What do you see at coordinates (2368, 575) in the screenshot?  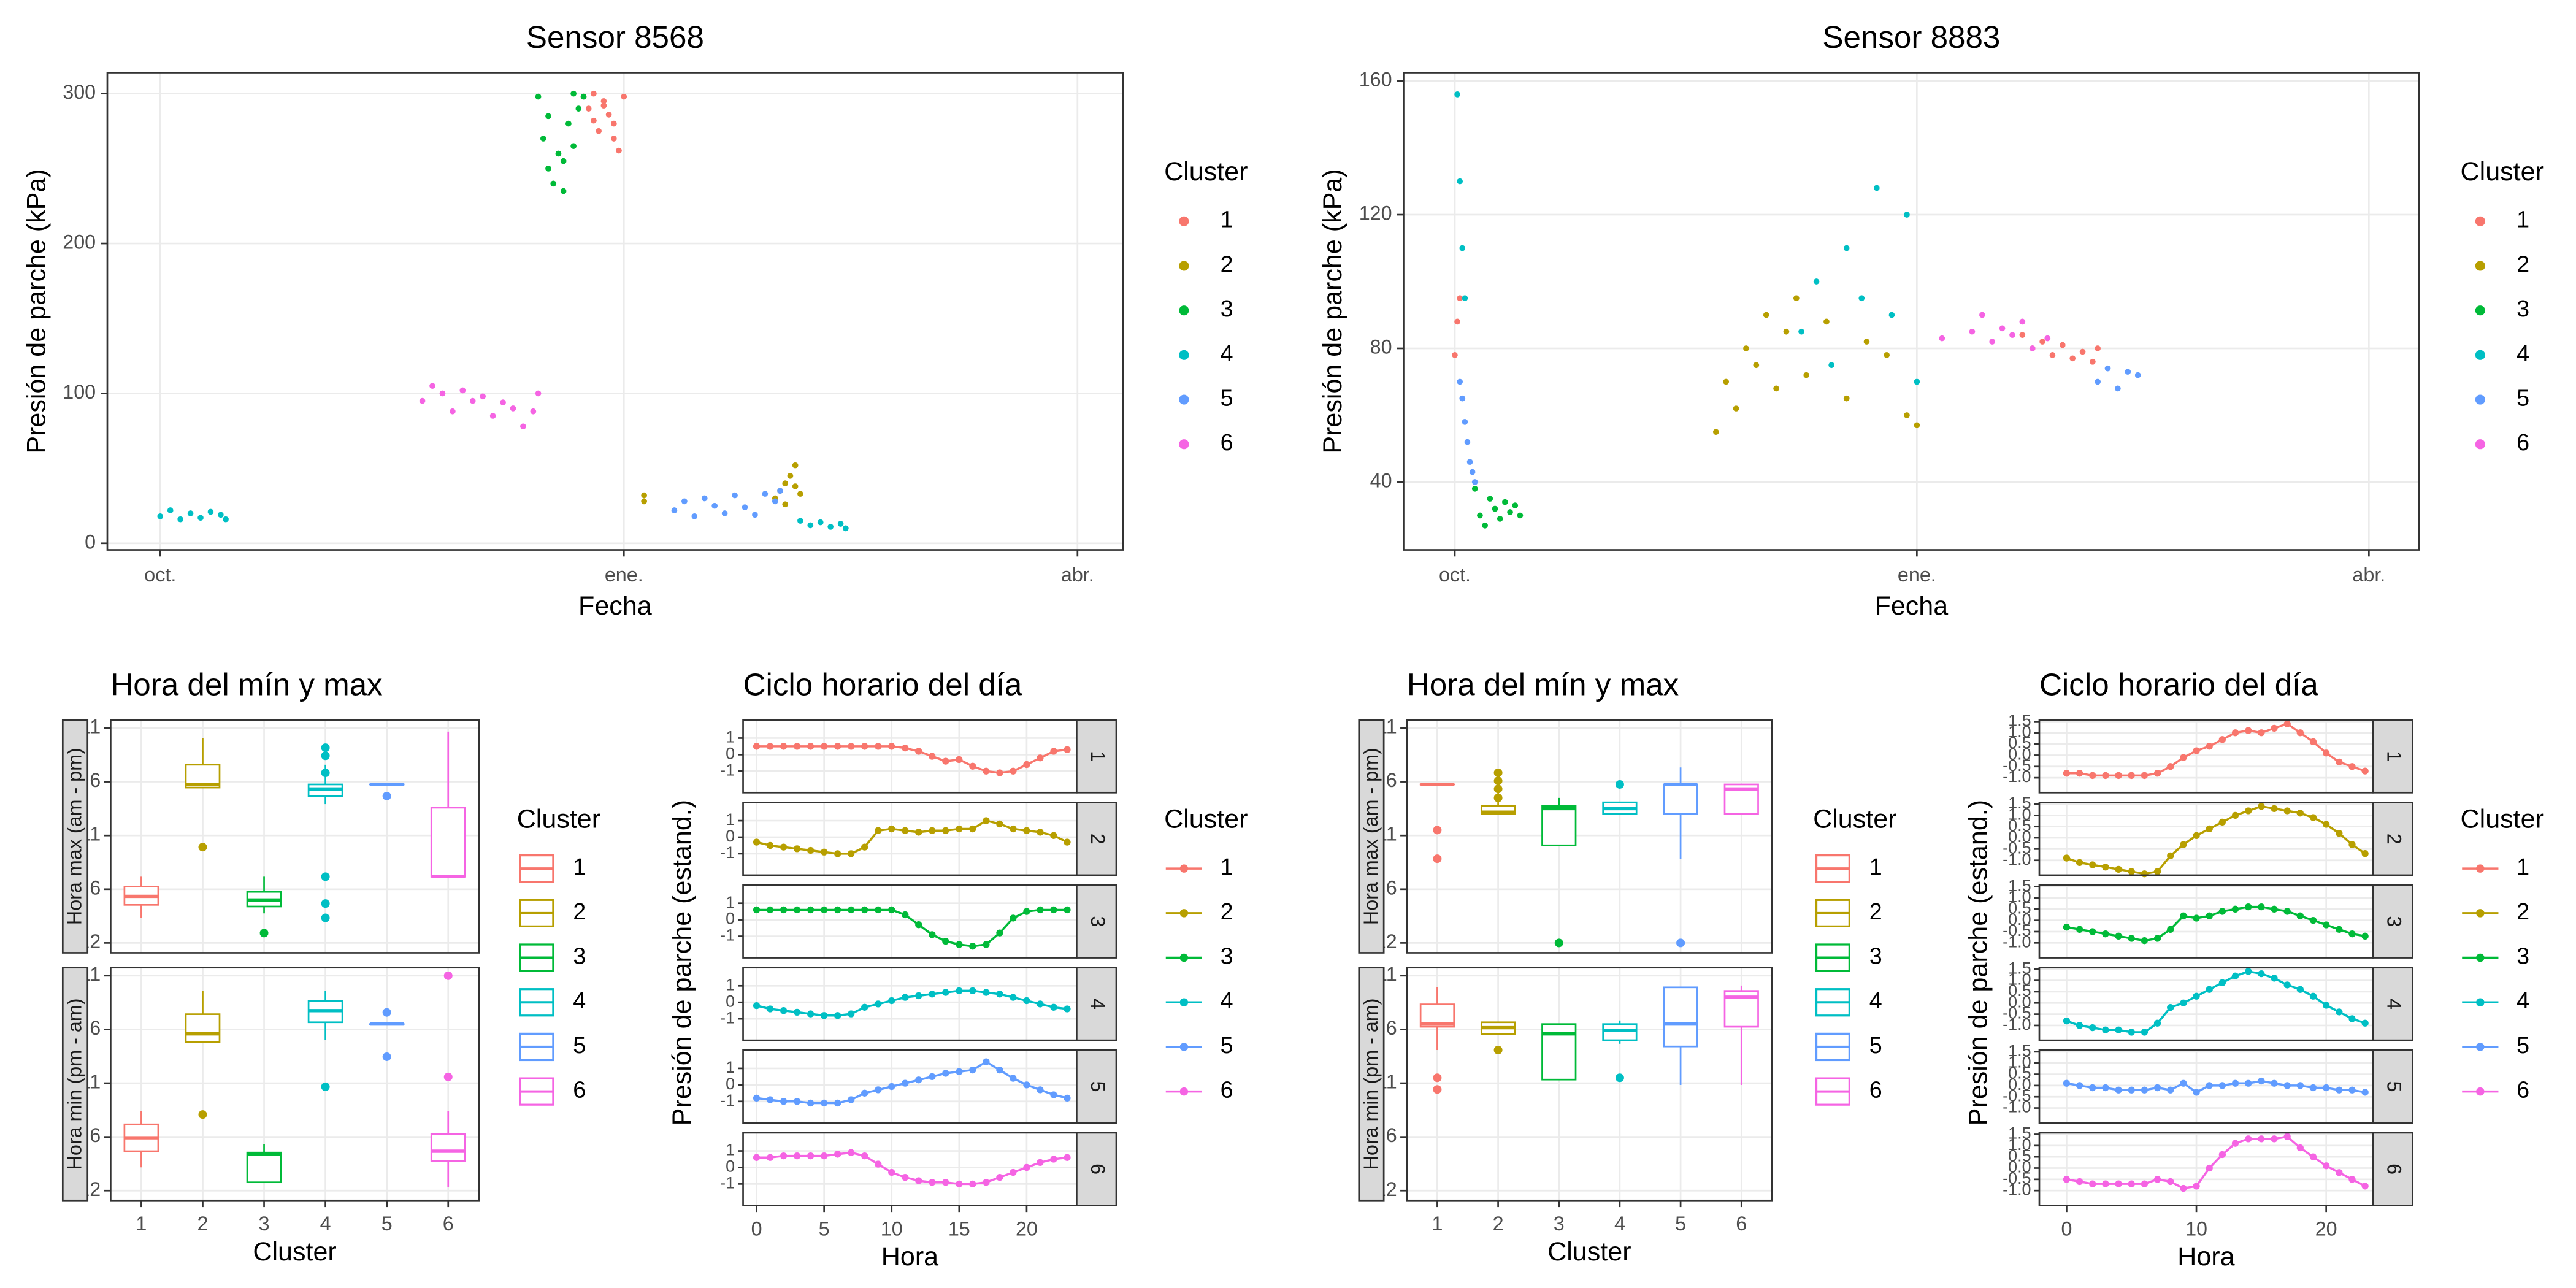 I see `x-tick-label: abr.` at bounding box center [2368, 575].